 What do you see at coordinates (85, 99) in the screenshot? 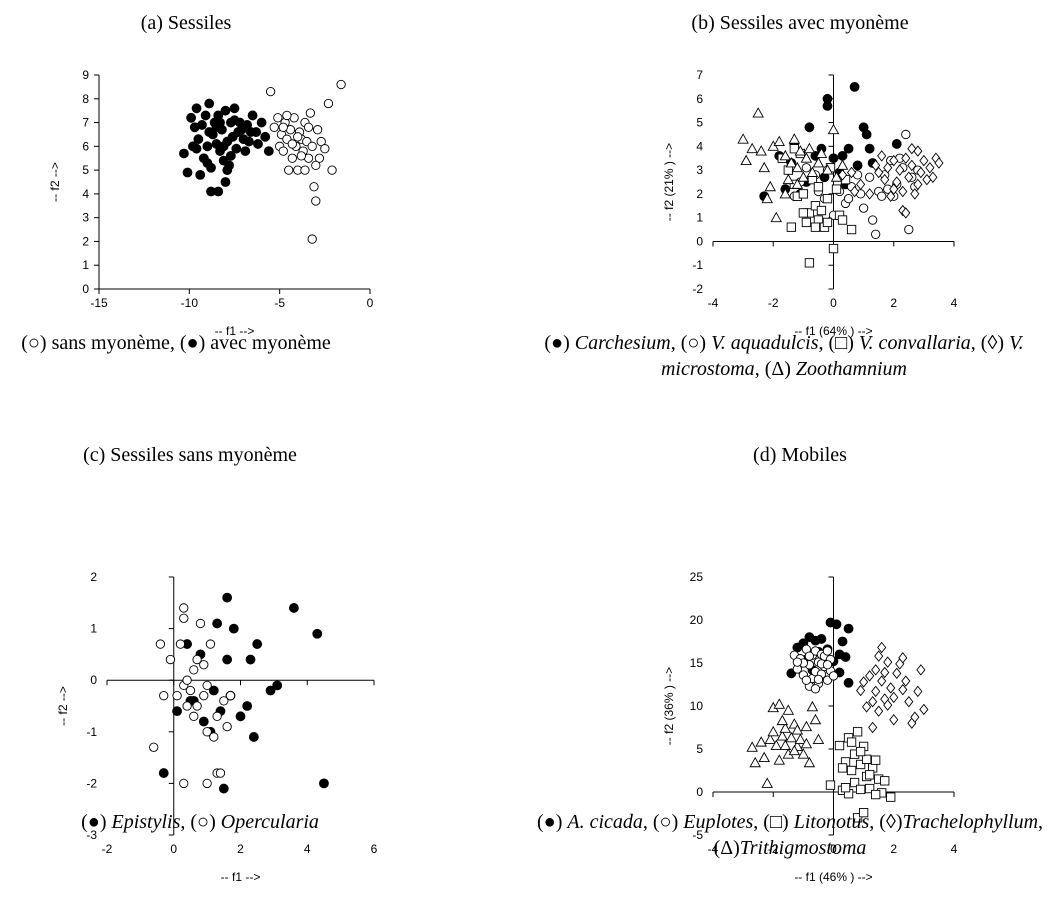
I see `y-tick-label: 8` at bounding box center [85, 99].